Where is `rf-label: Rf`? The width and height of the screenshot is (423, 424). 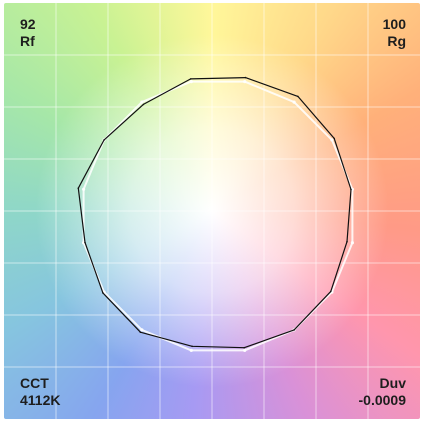 rf-label: Rf is located at coordinates (27, 41).